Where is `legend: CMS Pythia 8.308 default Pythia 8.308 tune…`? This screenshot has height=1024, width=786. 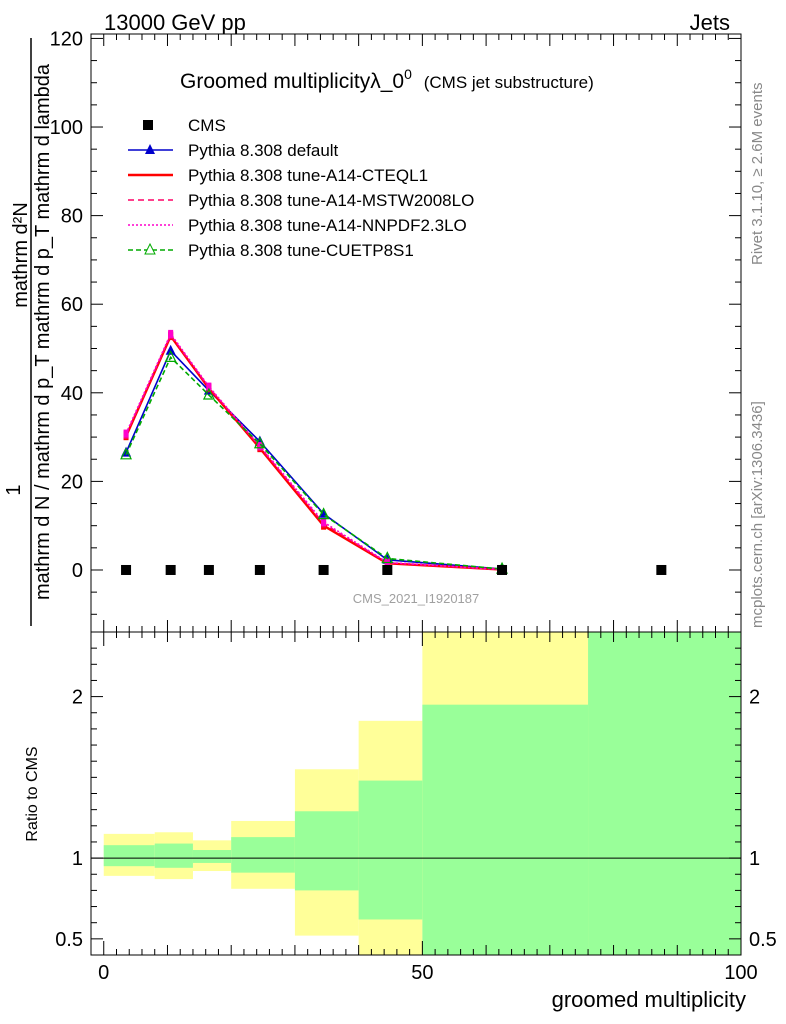
legend: CMS Pythia 8.308 default Pythia 8.308 tune… is located at coordinates (301, 188).